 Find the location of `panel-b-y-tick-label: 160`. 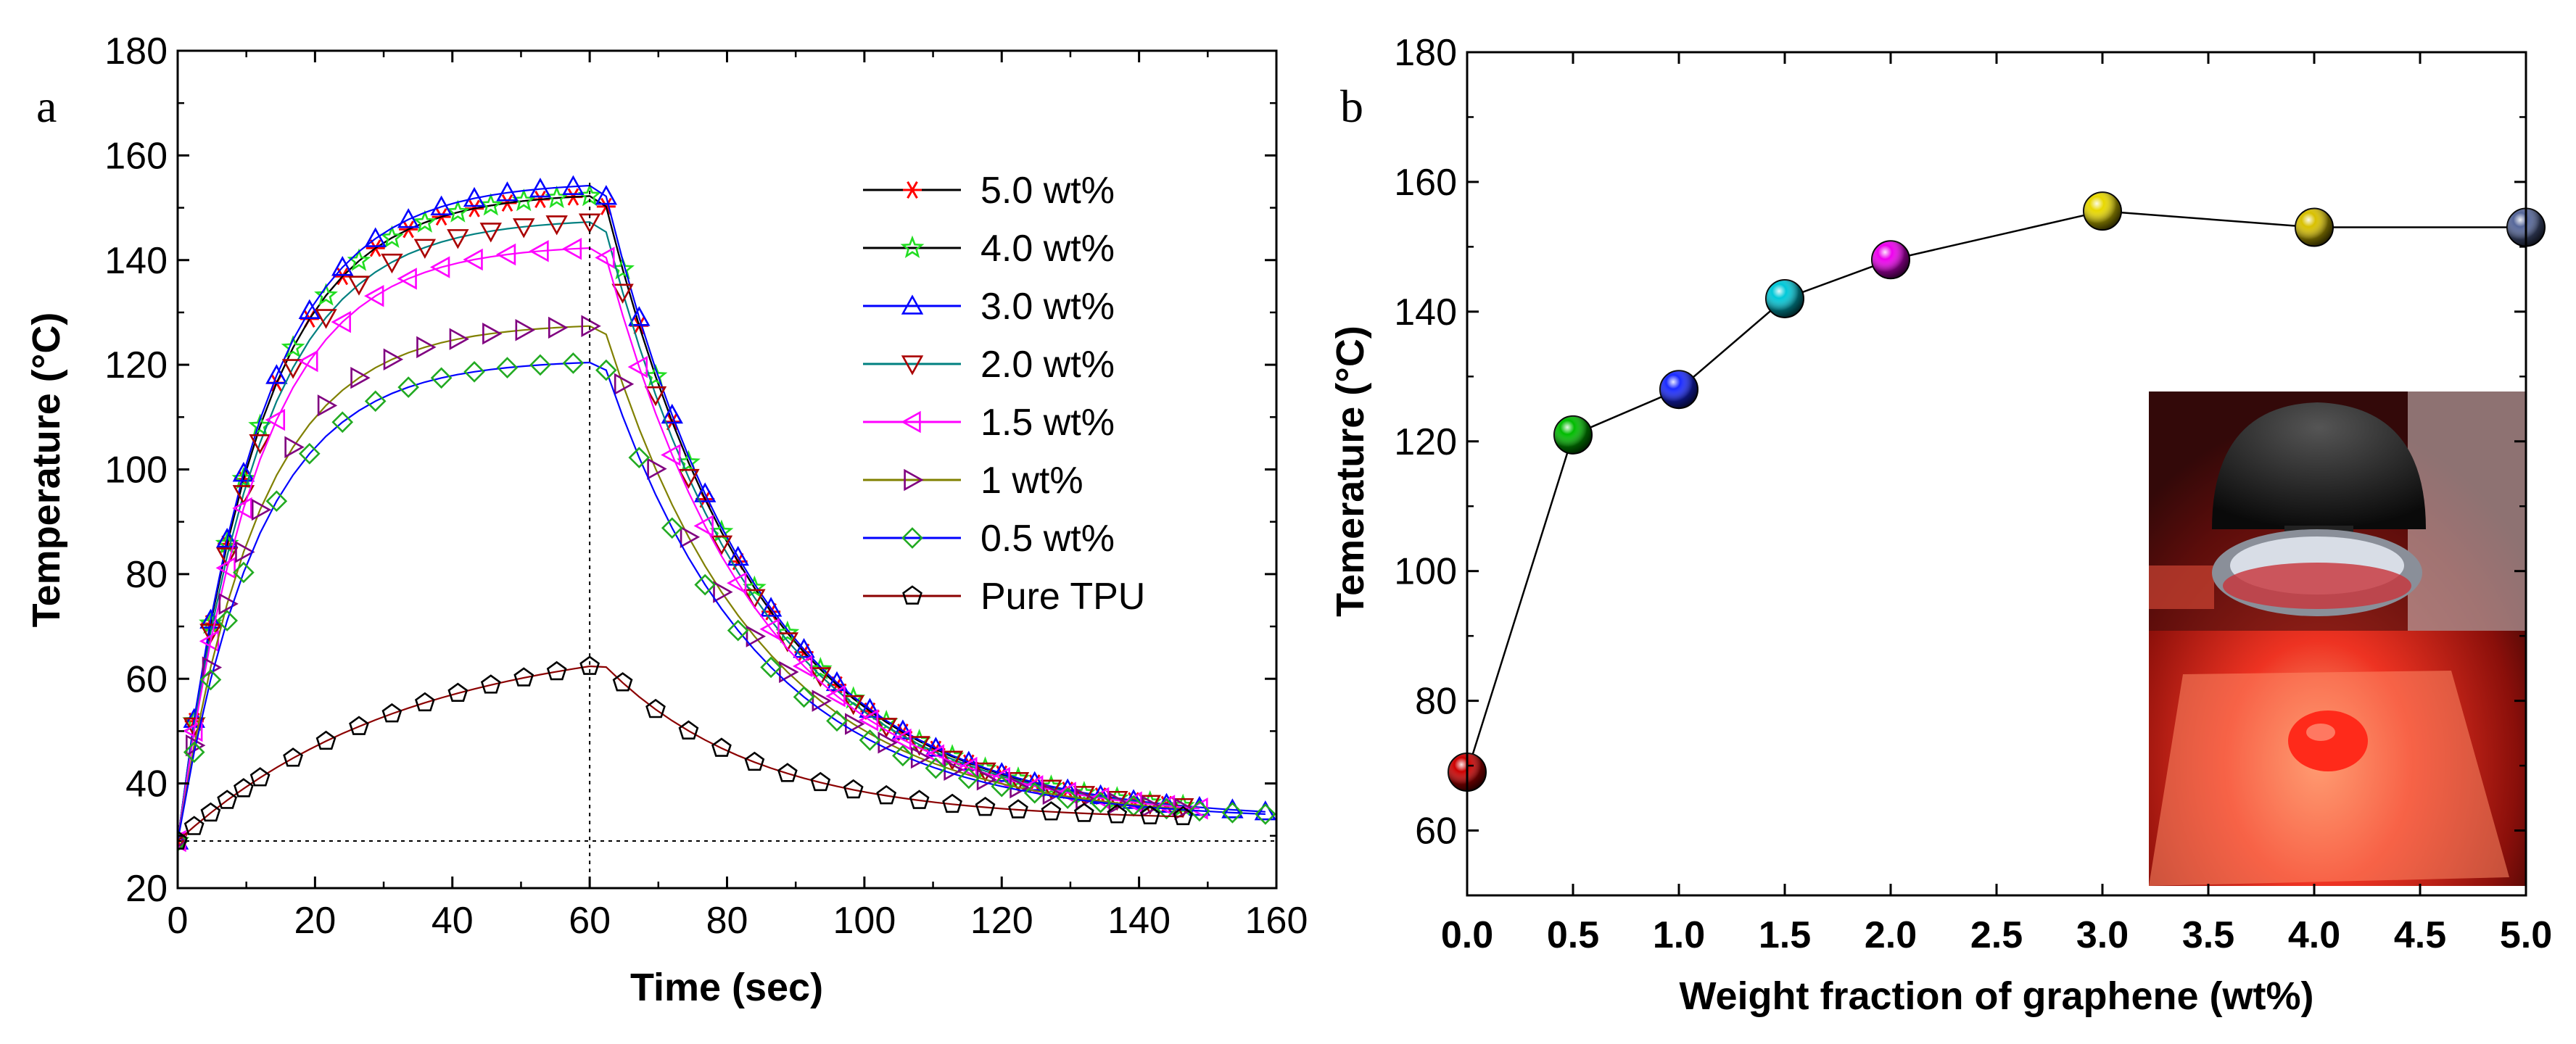

panel-b-y-tick-label: 160 is located at coordinates (1425, 183).